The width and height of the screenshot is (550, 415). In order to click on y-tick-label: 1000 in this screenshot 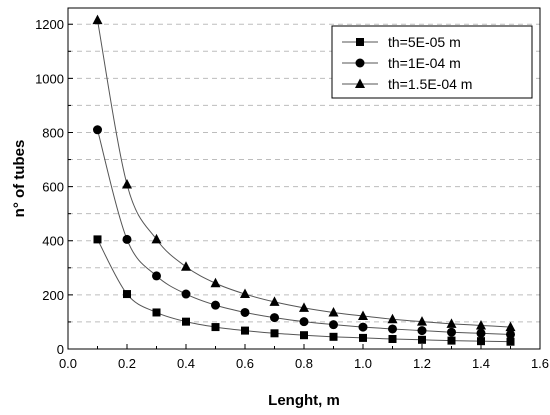, I will do `click(49, 78)`.